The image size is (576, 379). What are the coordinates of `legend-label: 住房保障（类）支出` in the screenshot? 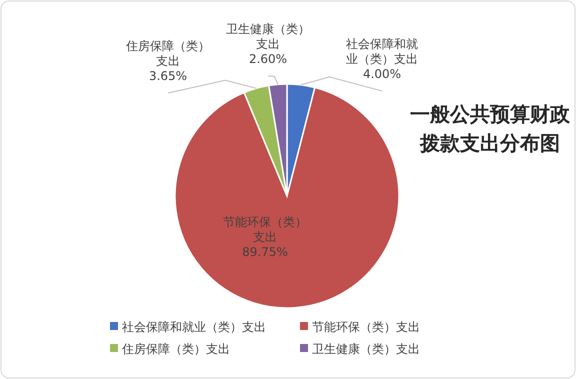 It's located at (175, 349).